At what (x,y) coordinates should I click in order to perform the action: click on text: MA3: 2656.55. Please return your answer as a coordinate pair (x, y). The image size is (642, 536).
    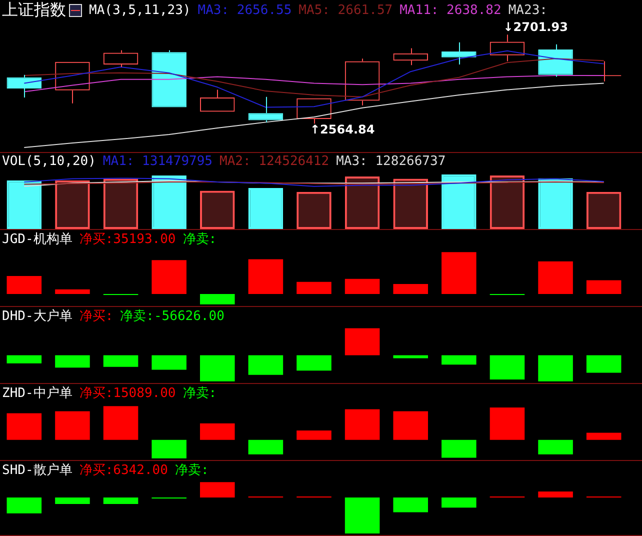
    Looking at the image, I should click on (245, 10).